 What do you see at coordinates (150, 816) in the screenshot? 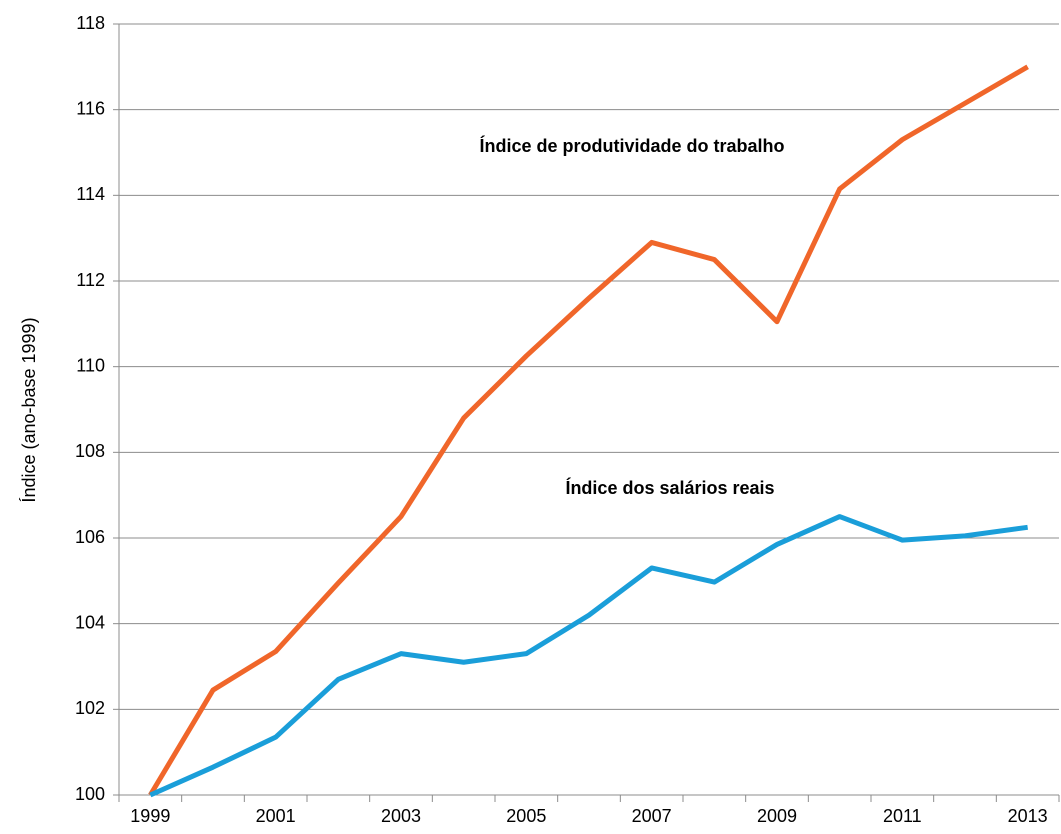
I see `x-tick-label: 1999` at bounding box center [150, 816].